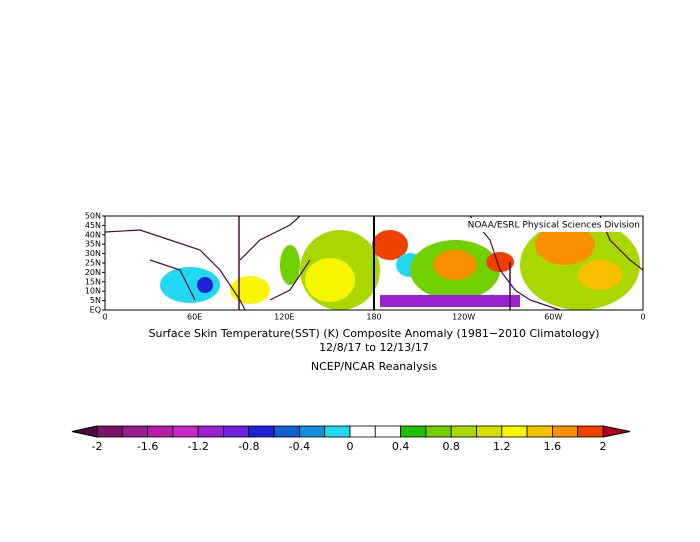 Image resolution: width=700 pixels, height=542 pixels. What do you see at coordinates (93, 234) in the screenshot?
I see `lat-label: 40N` at bounding box center [93, 234].